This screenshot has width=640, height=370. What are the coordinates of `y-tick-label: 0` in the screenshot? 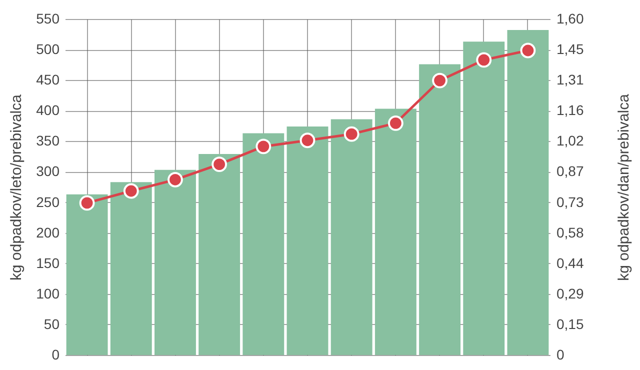 It's located at (56, 354).